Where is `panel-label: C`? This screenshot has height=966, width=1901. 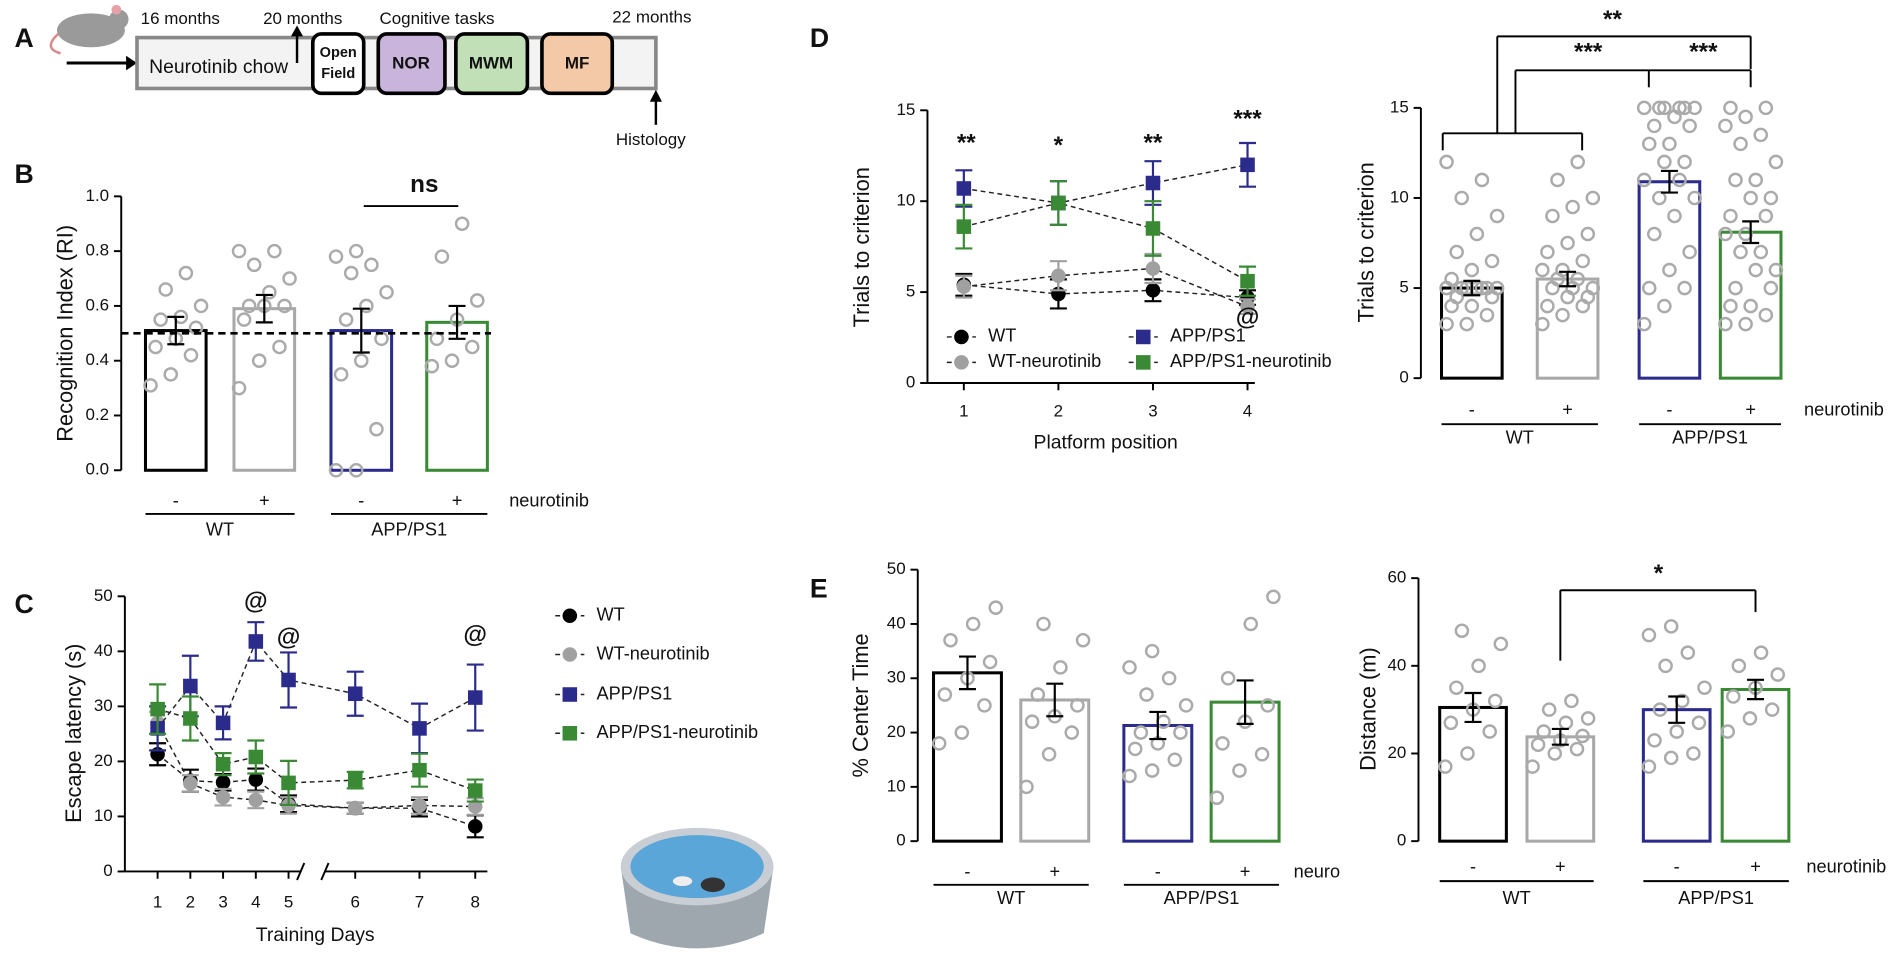
panel-label: C is located at coordinates (24, 604).